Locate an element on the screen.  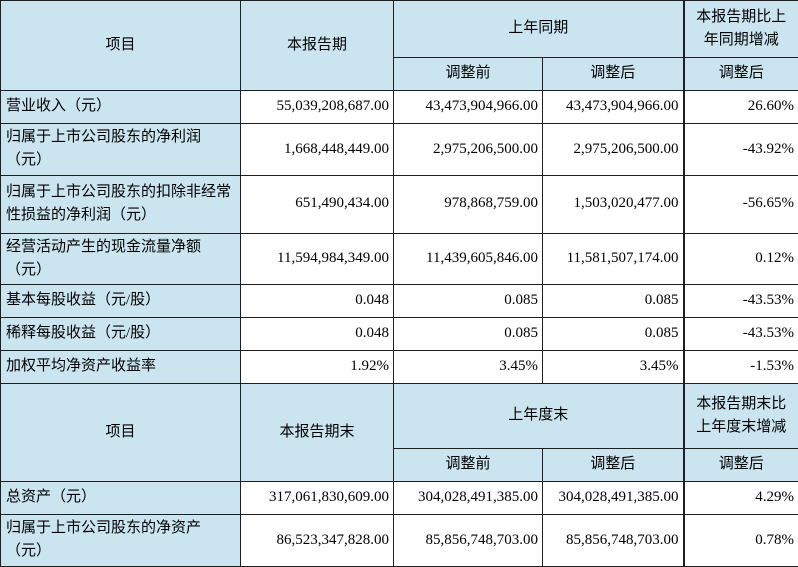
current-period-value: 1,668,448,449.00 is located at coordinates (317, 150).